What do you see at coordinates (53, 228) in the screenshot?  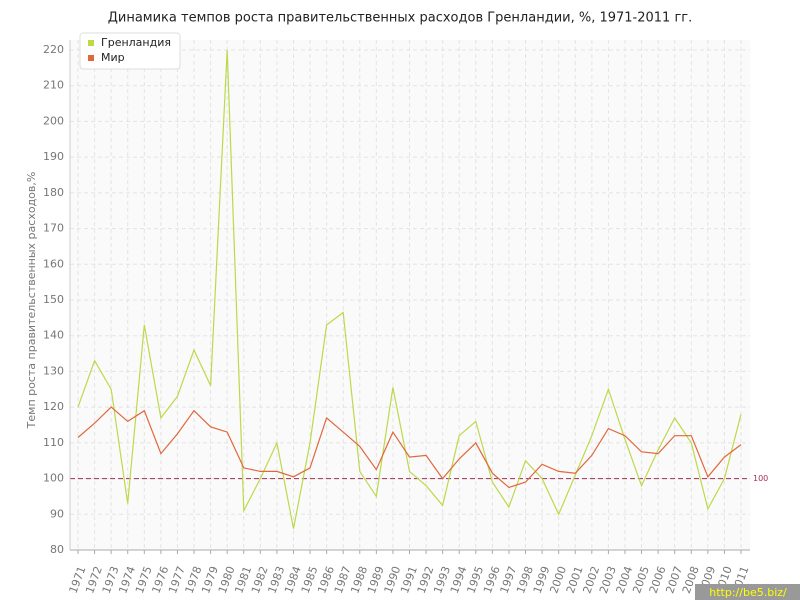 I see `y-tick-label: 170` at bounding box center [53, 228].